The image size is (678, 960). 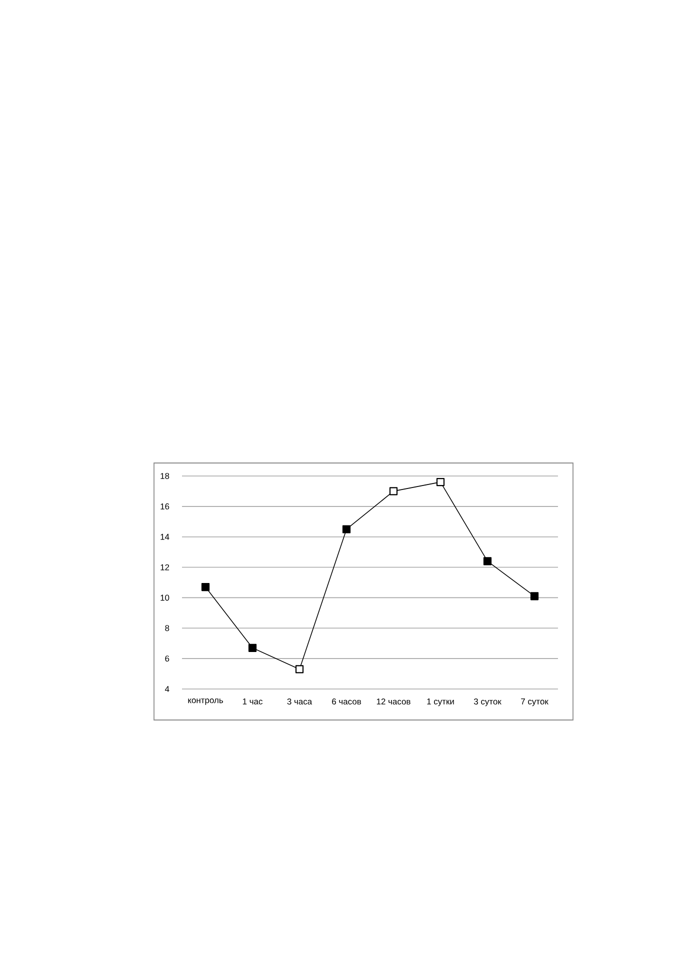 I want to click on x-tick-label: 12 часов, so click(x=393, y=701).